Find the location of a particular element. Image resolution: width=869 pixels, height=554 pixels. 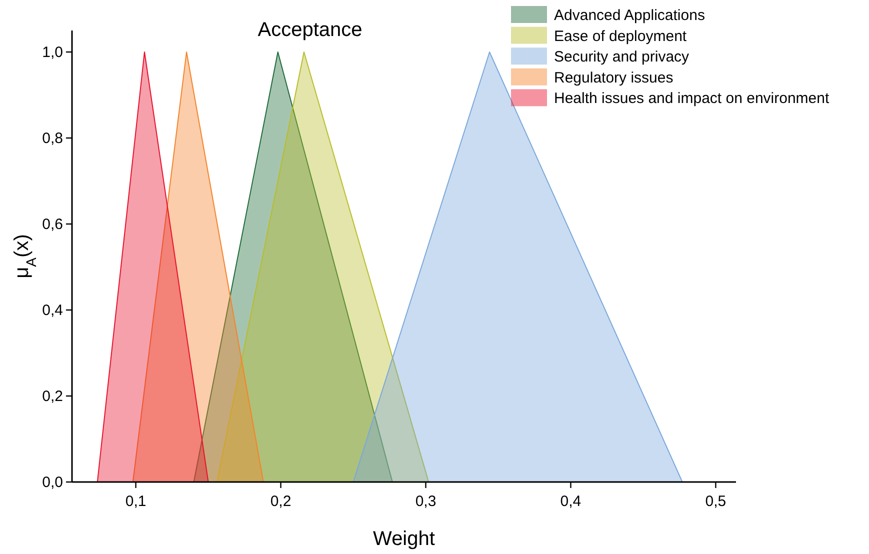

y-tick-label: 0,6 is located at coordinates (52, 224).